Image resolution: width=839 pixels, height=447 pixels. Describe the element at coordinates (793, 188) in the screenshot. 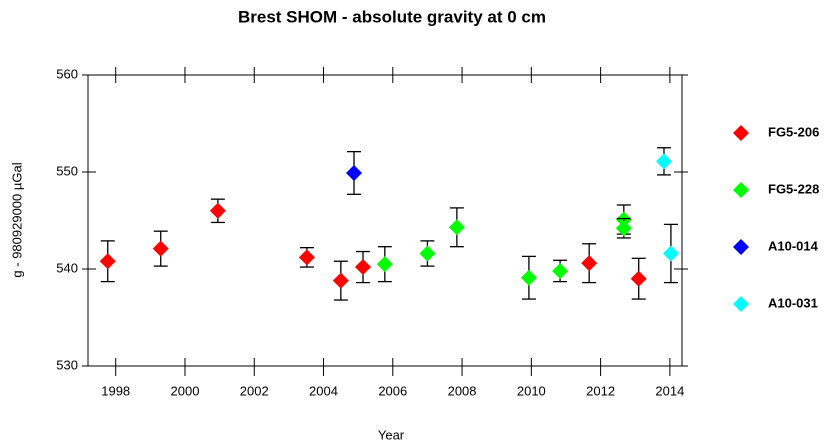

I see `legend-label: FG5-228` at that location.